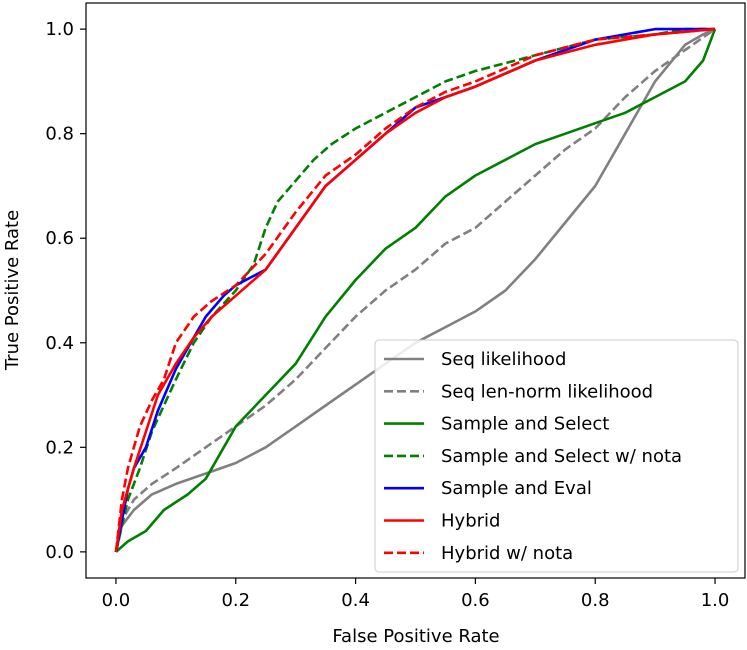  What do you see at coordinates (547, 391) in the screenshot?
I see `legend-label: Seq len-norm likelihood` at bounding box center [547, 391].